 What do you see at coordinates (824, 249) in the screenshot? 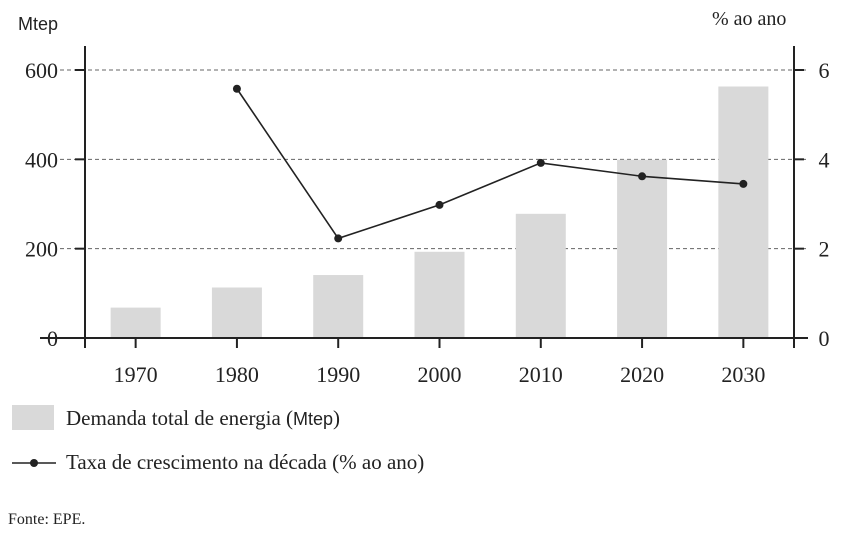
I see `right-tick-label: 2` at bounding box center [824, 249].